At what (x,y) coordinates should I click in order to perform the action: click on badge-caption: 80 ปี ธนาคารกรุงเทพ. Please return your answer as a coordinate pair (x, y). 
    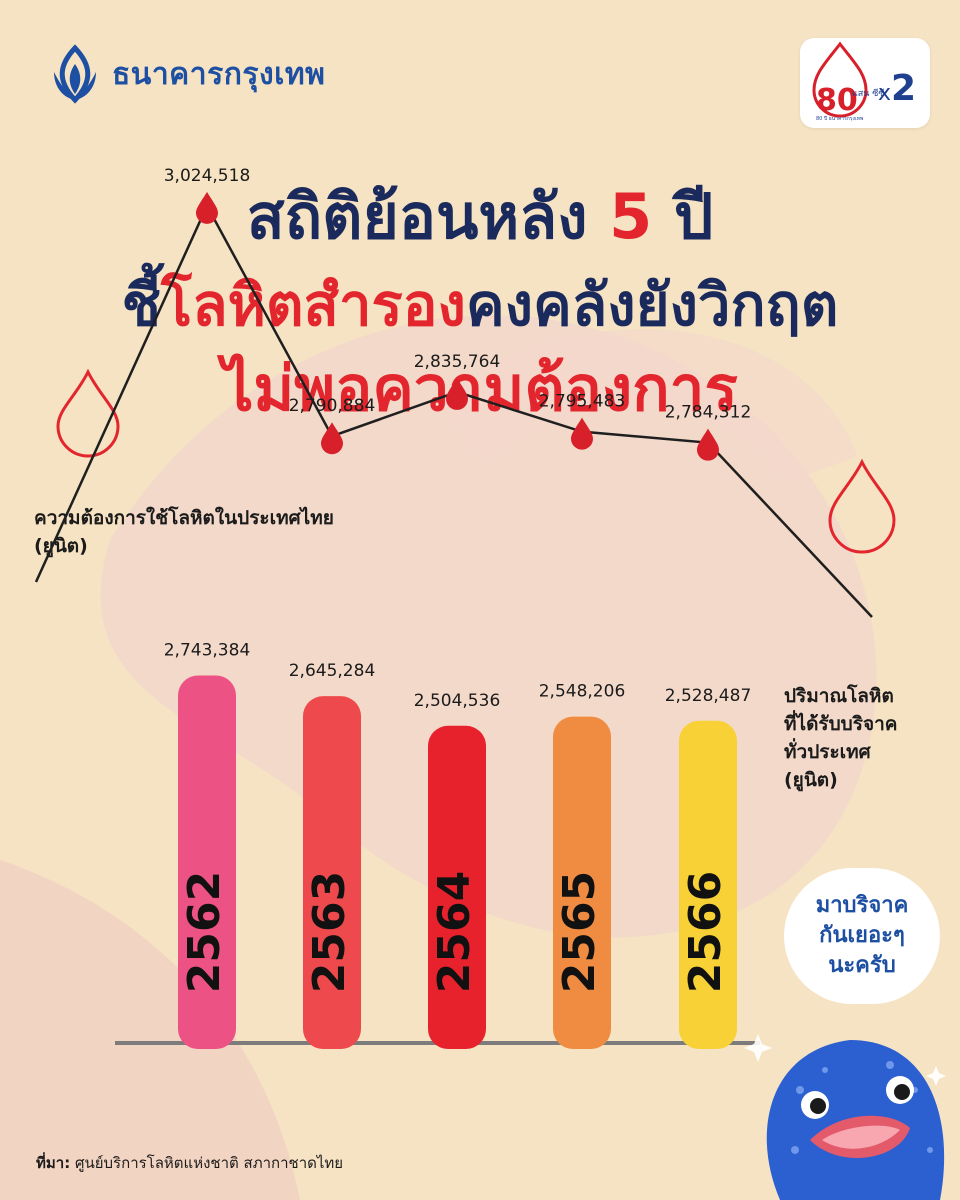
    Looking at the image, I should click on (839, 118).